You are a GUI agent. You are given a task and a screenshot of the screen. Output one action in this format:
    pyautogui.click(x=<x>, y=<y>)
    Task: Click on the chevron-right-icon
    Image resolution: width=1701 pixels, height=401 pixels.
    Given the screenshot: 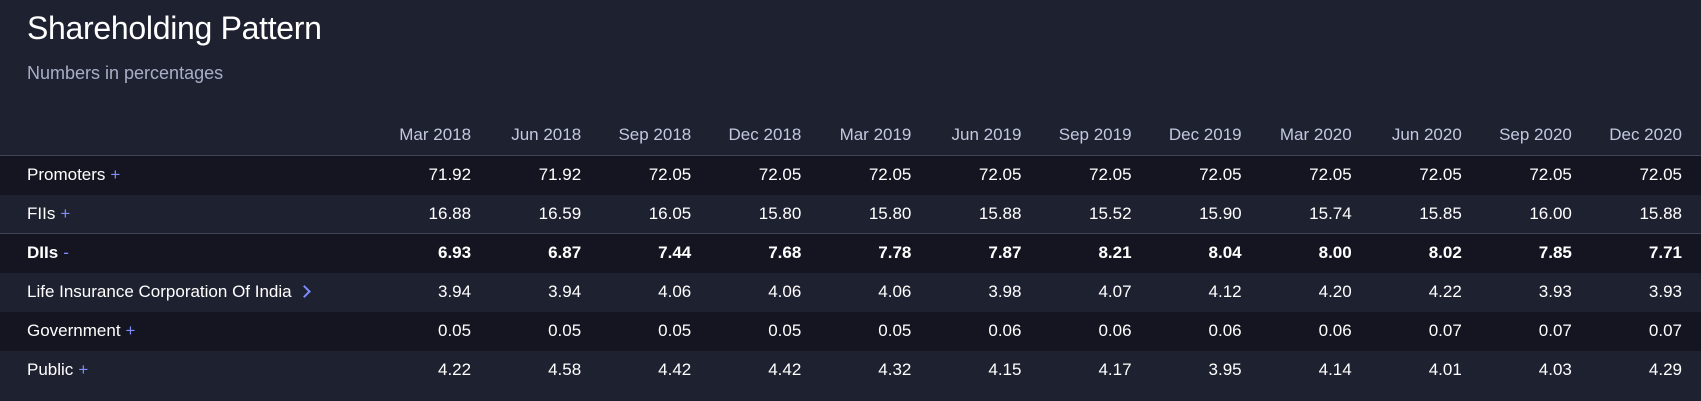 What is the action you would take?
    pyautogui.click(x=304, y=291)
    